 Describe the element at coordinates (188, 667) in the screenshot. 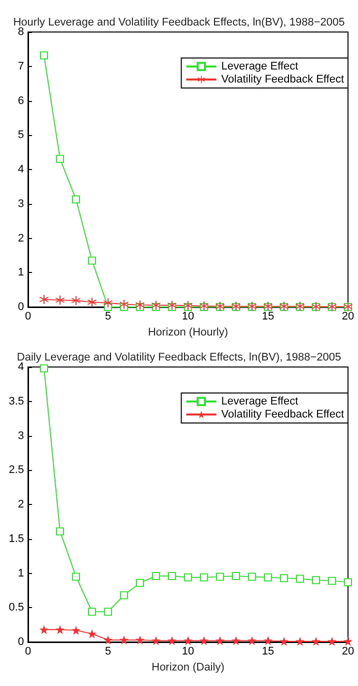

I see `x-axis-title: Horizon (Daily)` at that location.